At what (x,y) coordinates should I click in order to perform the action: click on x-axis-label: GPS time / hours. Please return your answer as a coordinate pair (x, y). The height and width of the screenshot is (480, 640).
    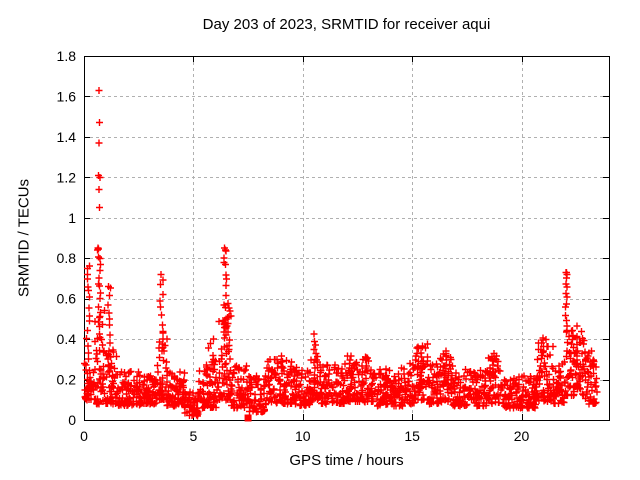
    Looking at the image, I should click on (346, 460).